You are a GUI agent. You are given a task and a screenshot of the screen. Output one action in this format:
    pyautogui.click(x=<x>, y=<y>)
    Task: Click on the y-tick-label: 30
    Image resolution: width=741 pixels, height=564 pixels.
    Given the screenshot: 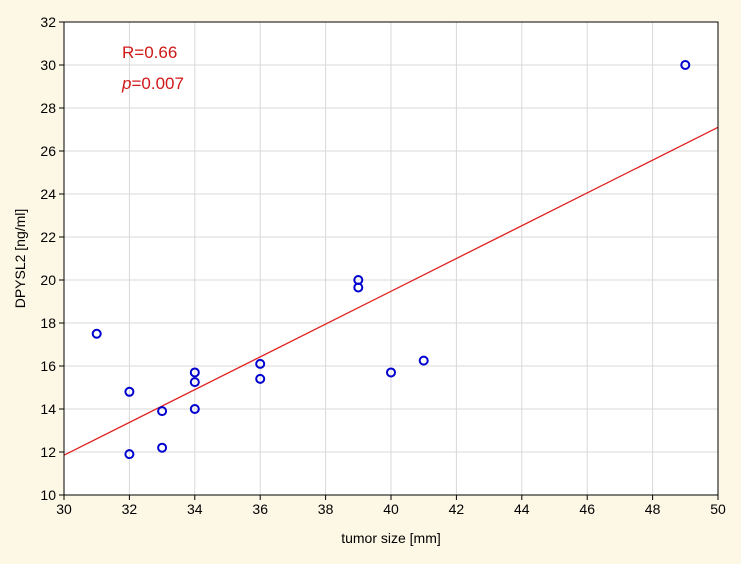 What is the action you would take?
    pyautogui.click(x=48, y=65)
    